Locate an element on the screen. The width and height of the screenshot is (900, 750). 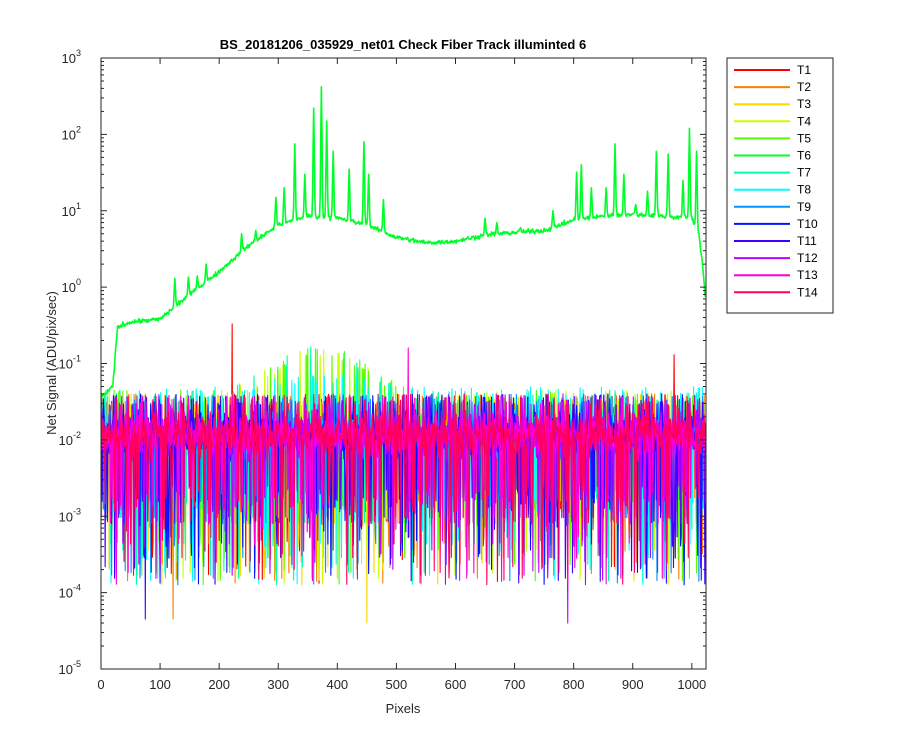
x-tick-label: 700 is located at coordinates (515, 684).